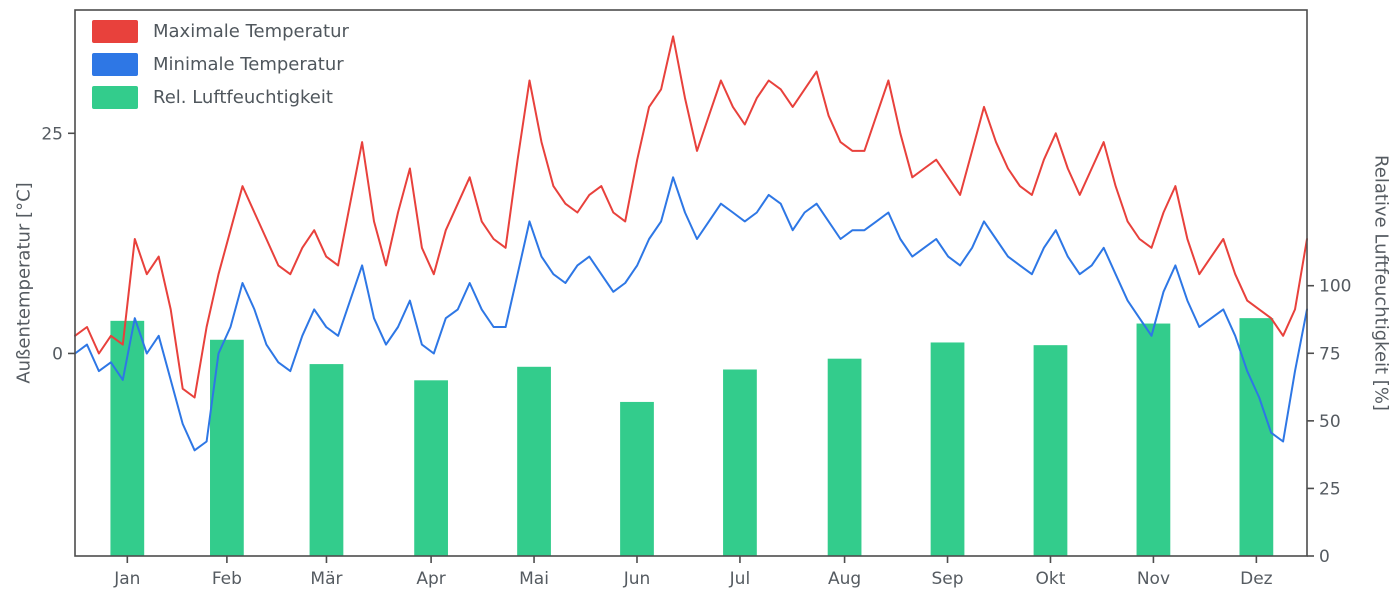 Image resolution: width=1400 pixels, height=600 pixels. I want to click on legend-item-humidity: Rel. Luftfeuchtigkeit, so click(220, 97).